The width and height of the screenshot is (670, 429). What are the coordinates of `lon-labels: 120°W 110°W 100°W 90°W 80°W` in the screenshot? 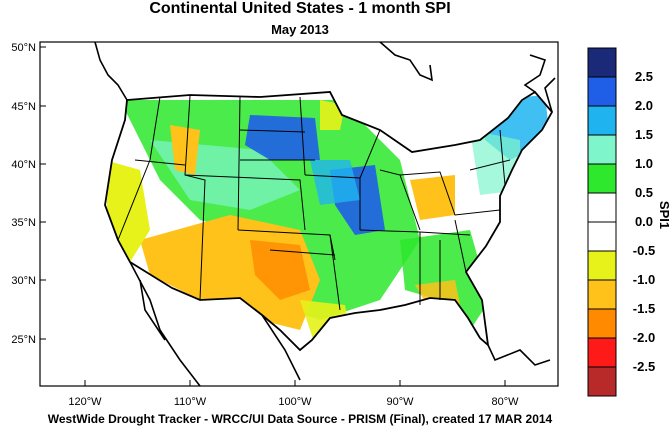 It's located at (293, 402).